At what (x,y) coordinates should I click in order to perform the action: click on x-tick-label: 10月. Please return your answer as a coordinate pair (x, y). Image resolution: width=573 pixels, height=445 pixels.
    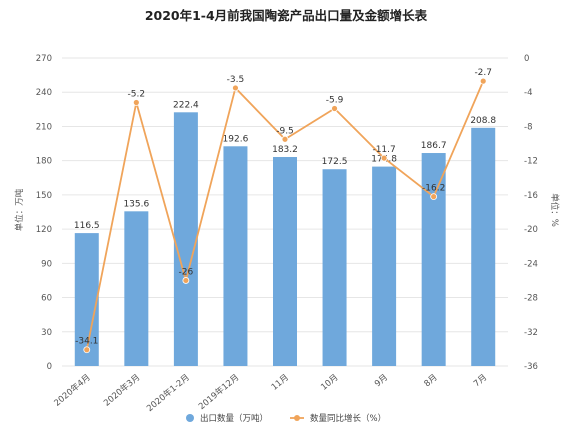
    Looking at the image, I should click on (329, 383).